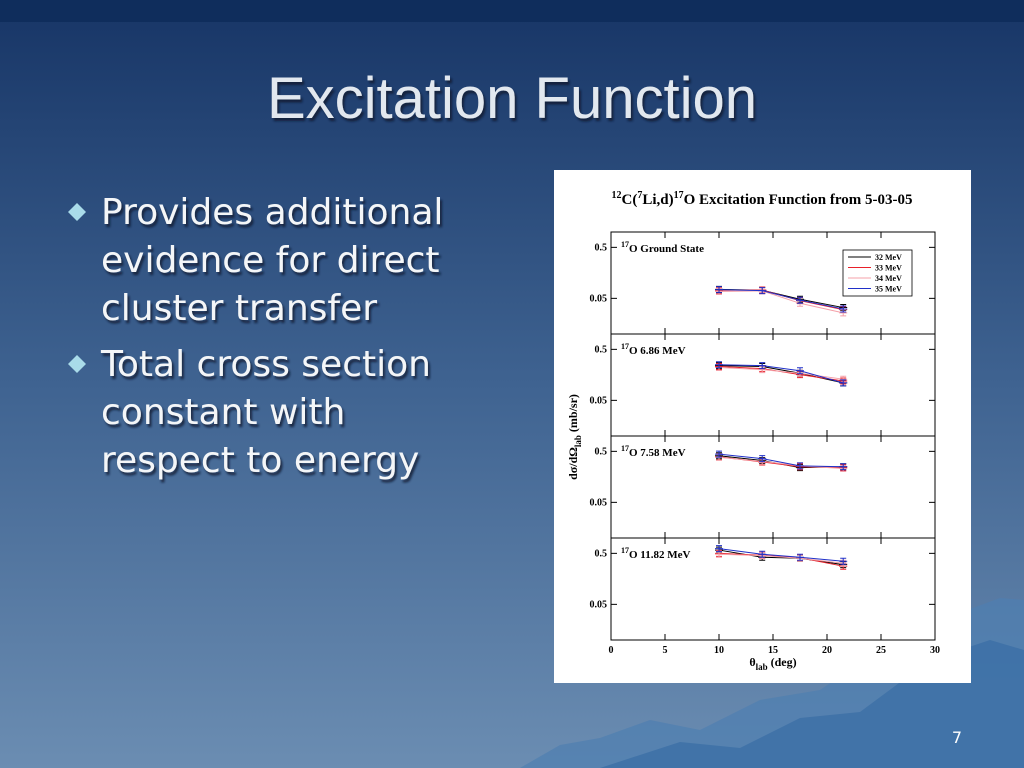 Image resolution: width=1024 pixels, height=768 pixels. Describe the element at coordinates (773, 650) in the screenshot. I see `x-tick-label: 15` at that location.